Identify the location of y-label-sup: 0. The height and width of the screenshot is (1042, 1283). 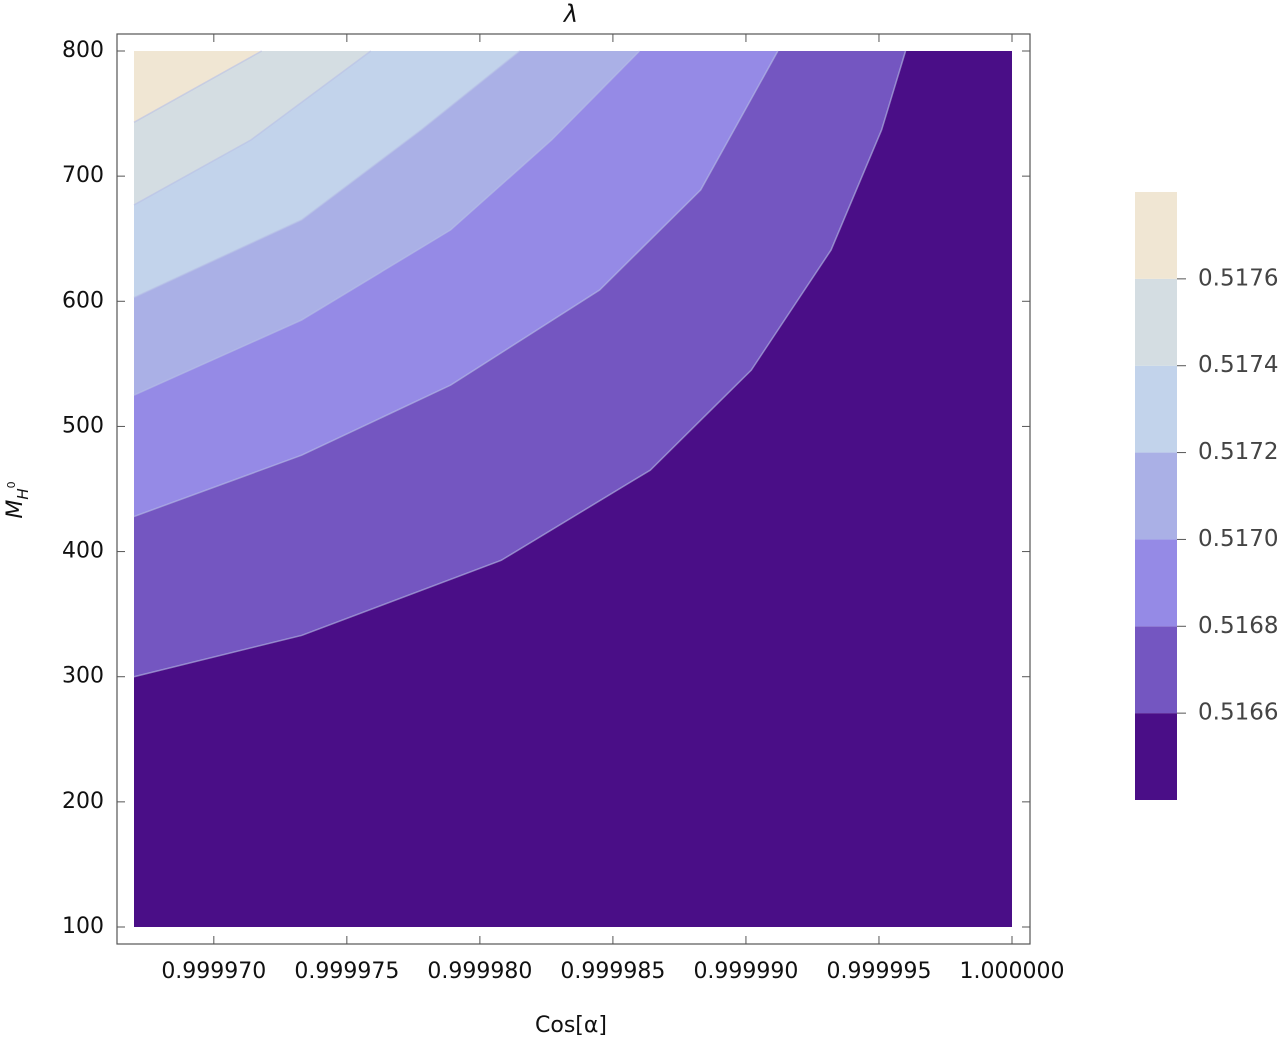
(11, 484).